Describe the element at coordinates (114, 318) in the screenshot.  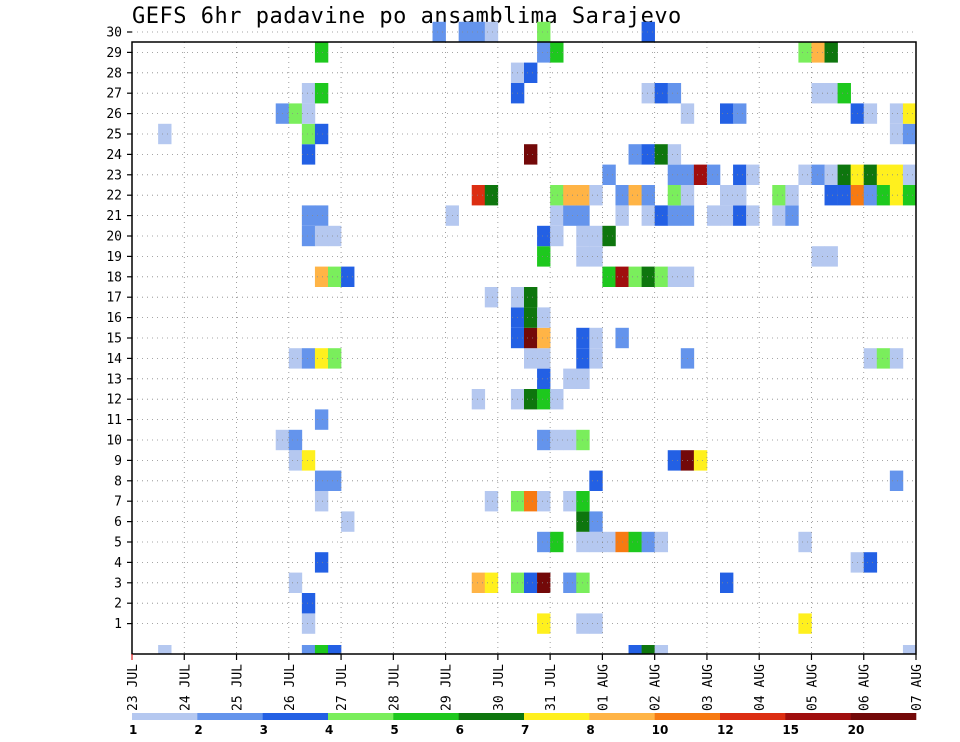
I see `y-tick-label: 16` at that location.